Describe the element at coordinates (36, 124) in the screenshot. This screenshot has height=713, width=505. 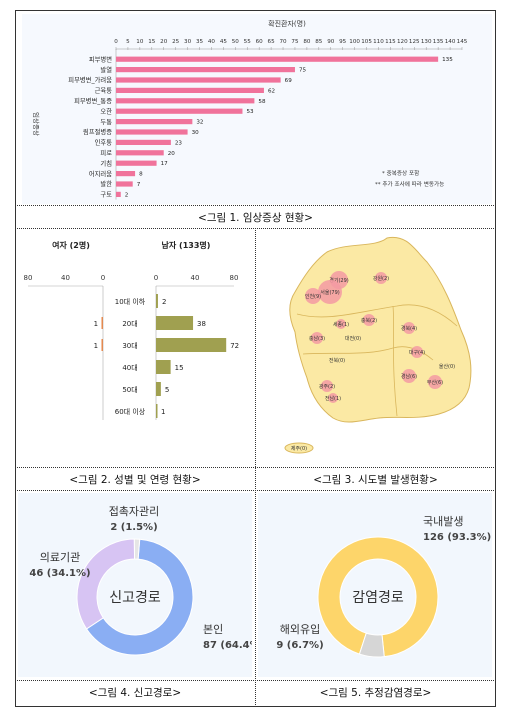
I see `y-axis-label: 임상증상` at that location.